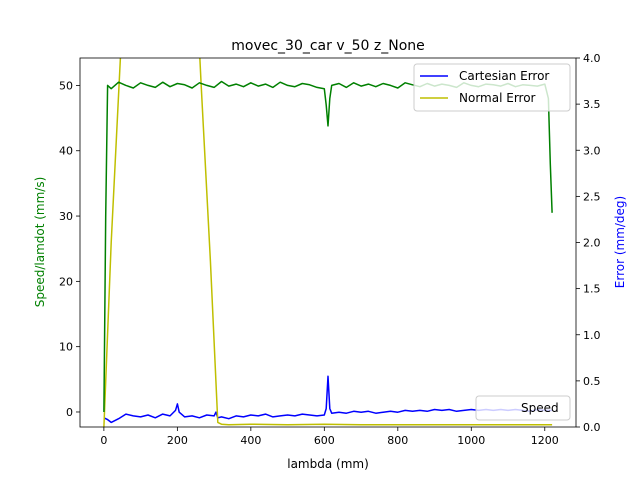 Image resolution: width=640 pixels, height=484 pixels. What do you see at coordinates (177, 440) in the screenshot?
I see `x-tick-label: 200` at bounding box center [177, 440].